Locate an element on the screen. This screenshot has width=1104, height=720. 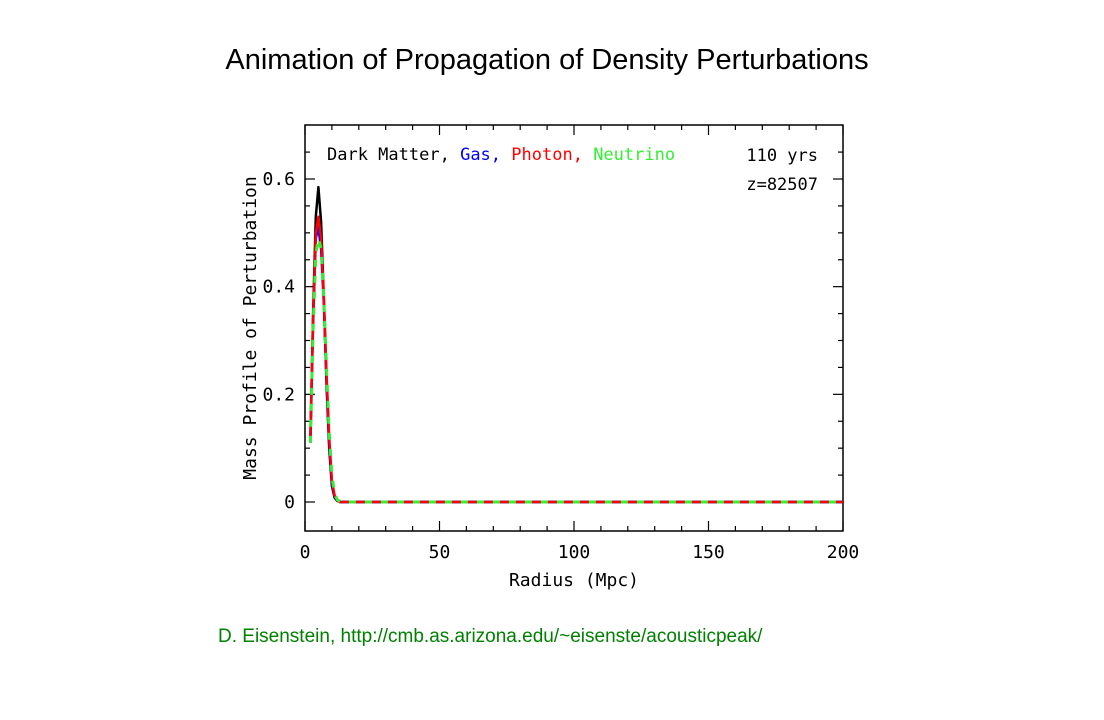
y-tick-label: 0.6 is located at coordinates (278, 179).